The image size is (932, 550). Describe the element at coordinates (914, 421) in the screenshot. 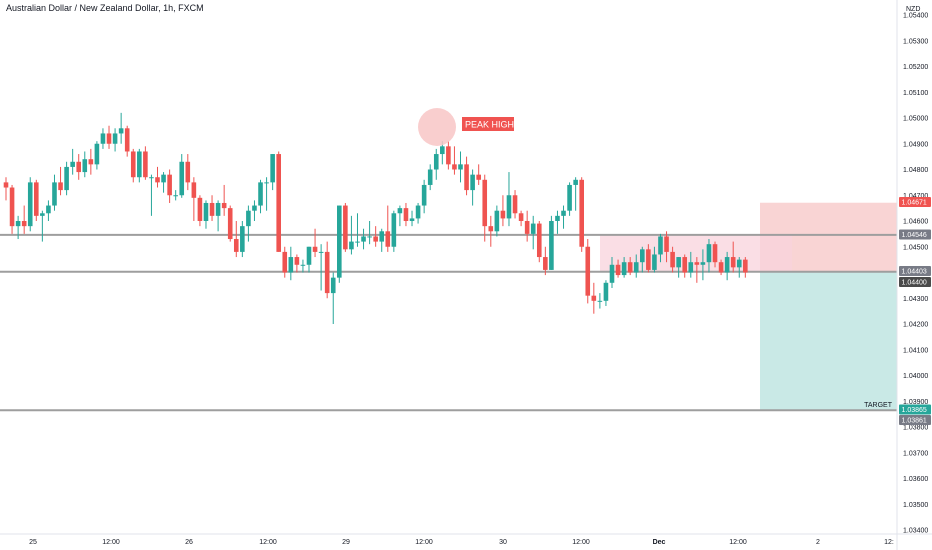

I see `price-tag-label: 1.03861` at that location.